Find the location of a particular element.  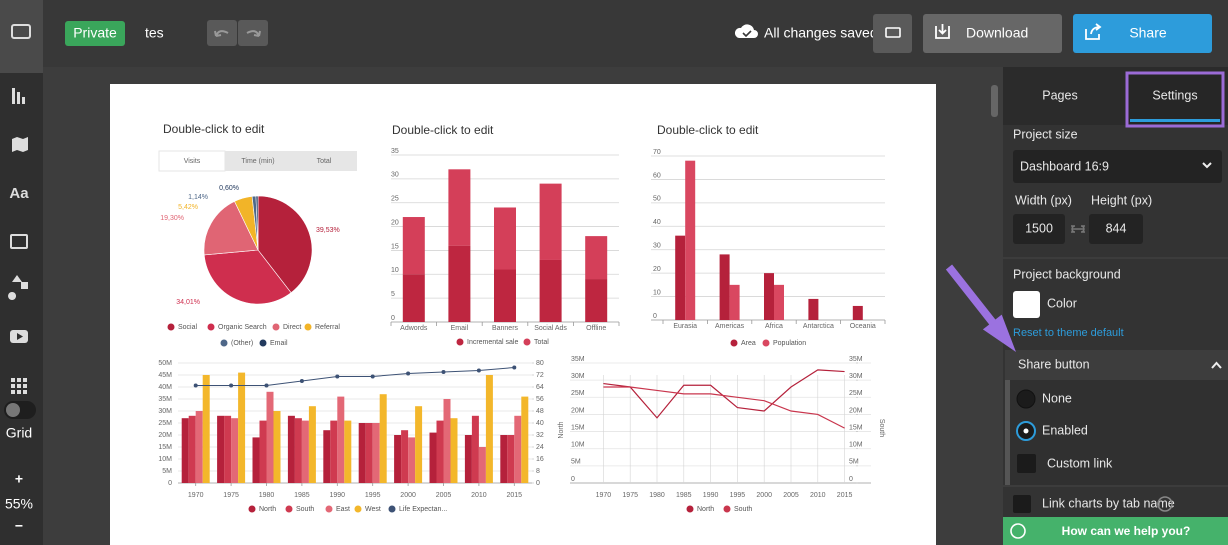

option-label: None is located at coordinates (1057, 398).